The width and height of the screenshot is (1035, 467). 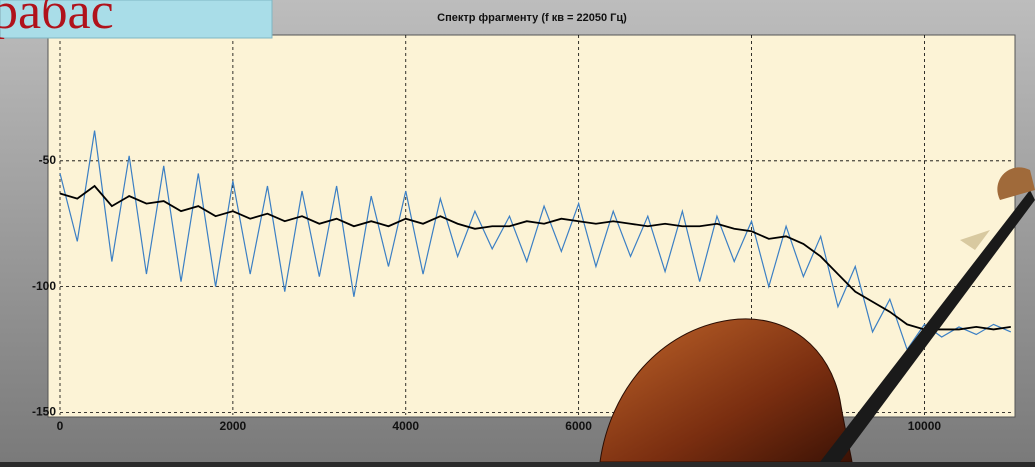 What do you see at coordinates (60, 426) in the screenshot?
I see `x-tick-label: 0` at bounding box center [60, 426].